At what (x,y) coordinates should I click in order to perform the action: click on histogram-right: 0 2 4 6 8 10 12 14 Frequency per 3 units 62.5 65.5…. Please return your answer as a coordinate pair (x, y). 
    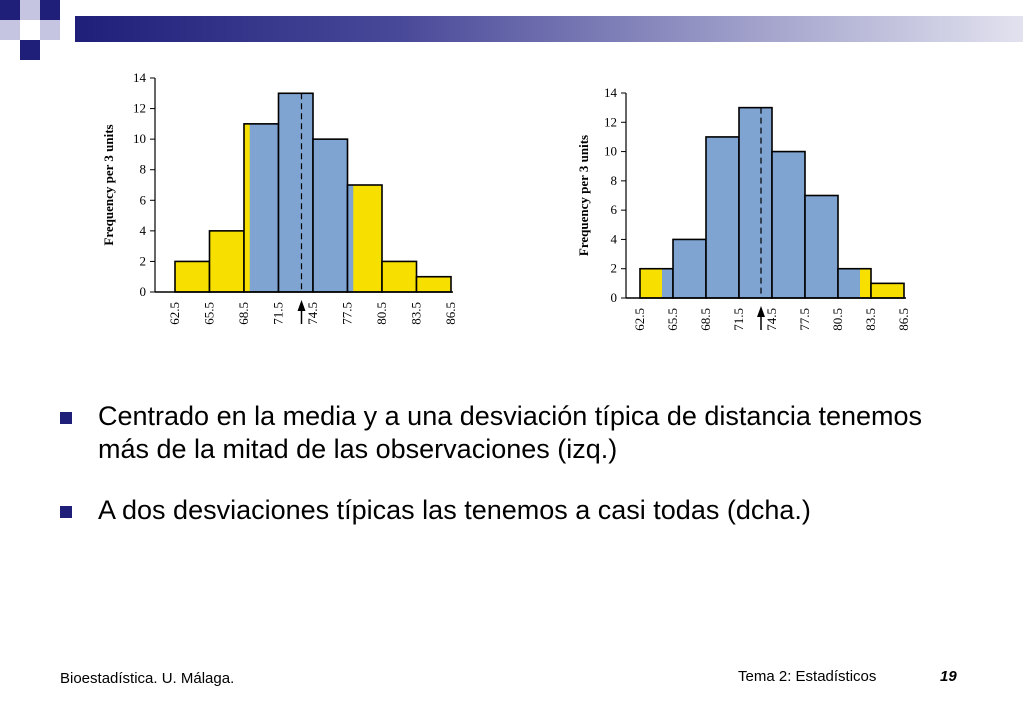
    Looking at the image, I should click on (743, 208).